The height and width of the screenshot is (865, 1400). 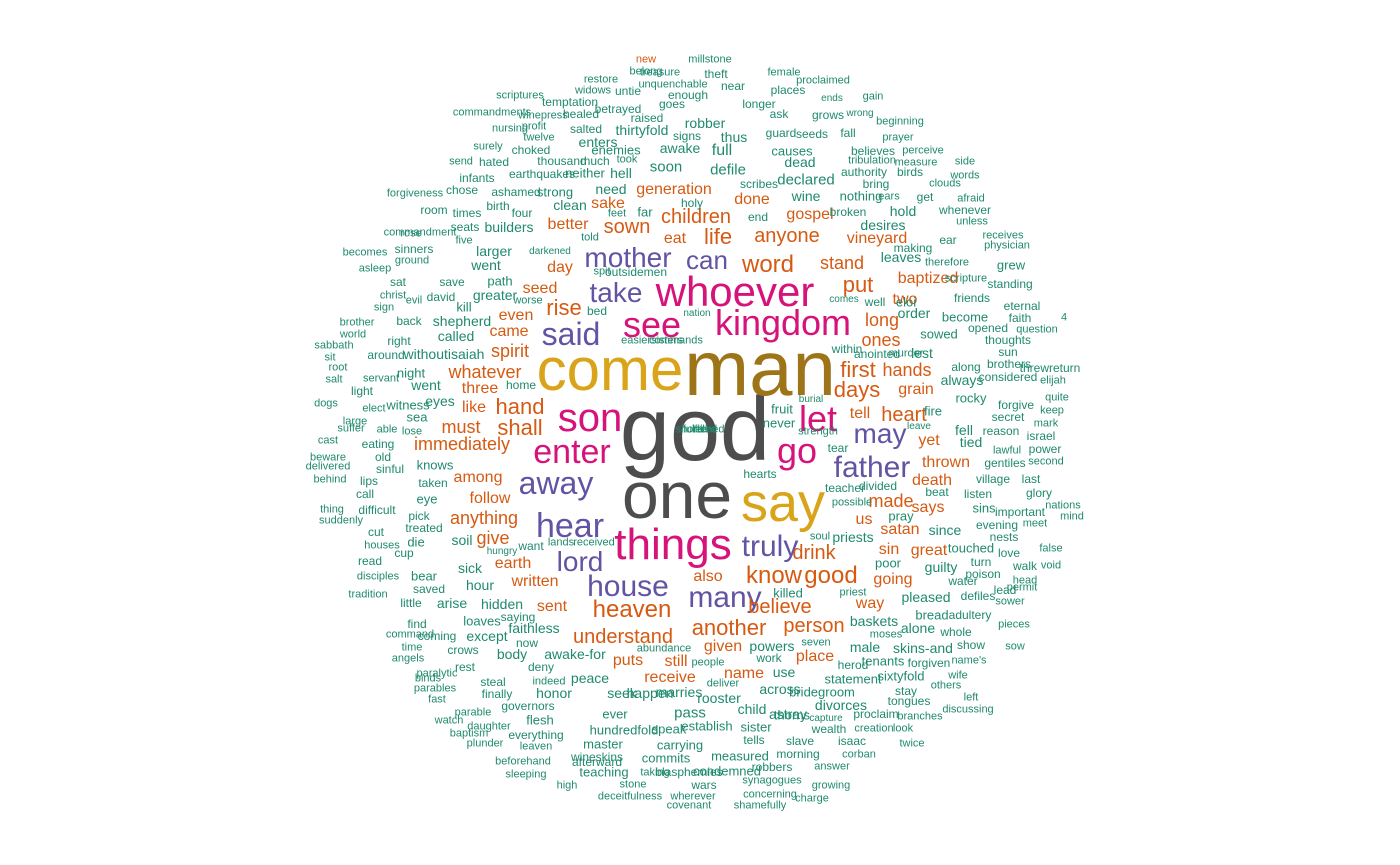 I want to click on cloud-word: root, so click(x=338, y=367).